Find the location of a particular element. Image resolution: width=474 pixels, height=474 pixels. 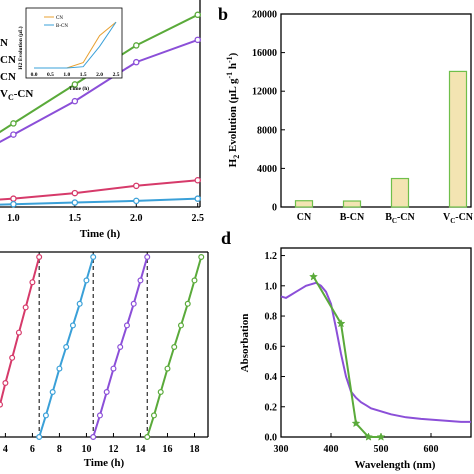

panel-b-x-label-1: B-CN is located at coordinates (352, 217).